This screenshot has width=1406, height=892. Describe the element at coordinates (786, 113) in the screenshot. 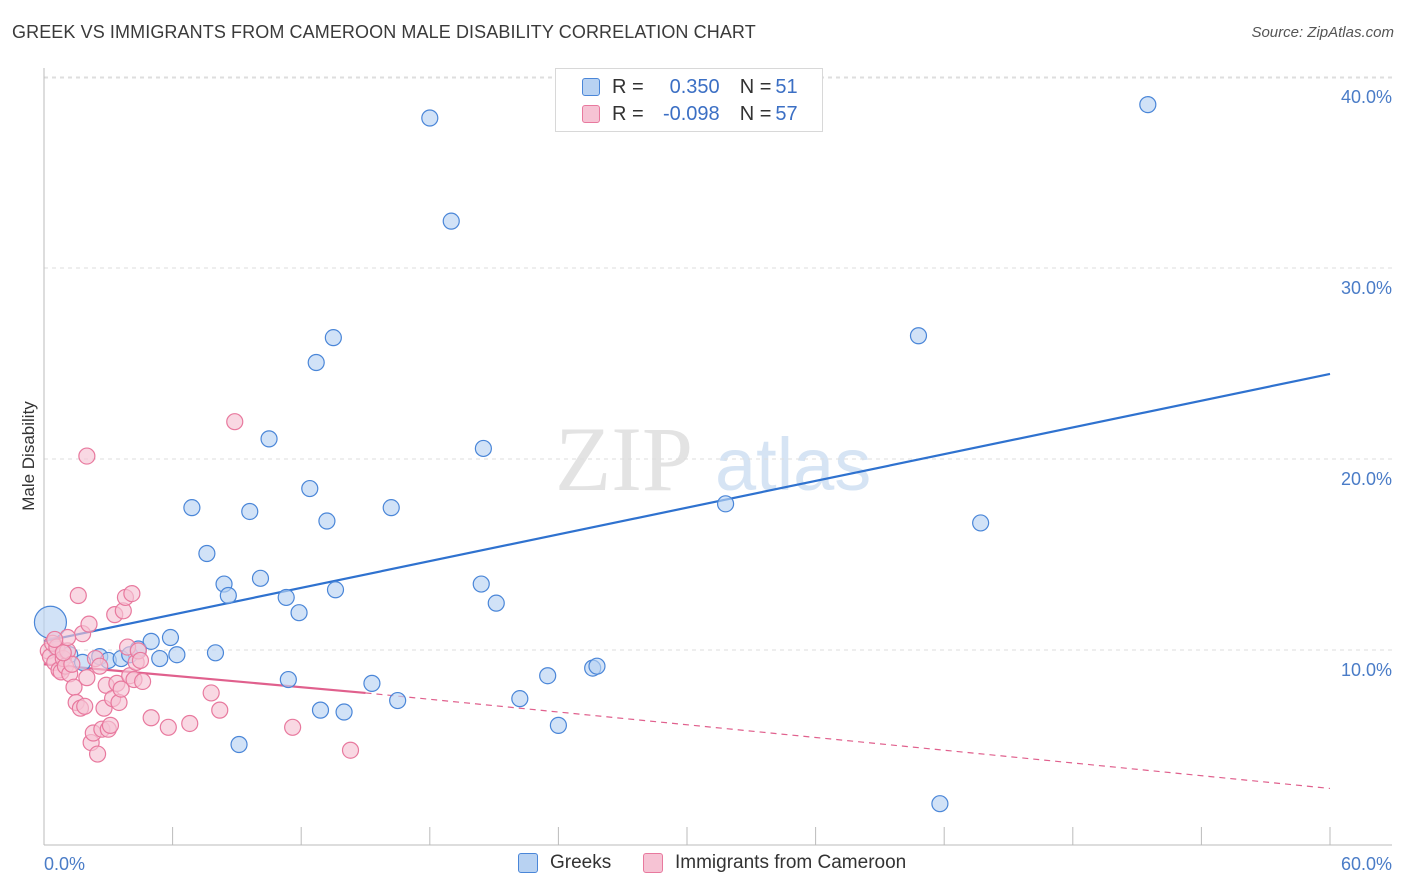

I see `n-value: 57` at that location.